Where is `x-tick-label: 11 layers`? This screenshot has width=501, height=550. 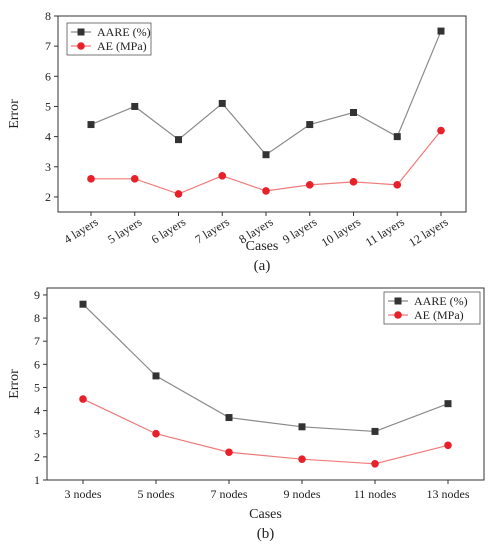
x-tick-label: 11 layers is located at coordinates (385, 232).